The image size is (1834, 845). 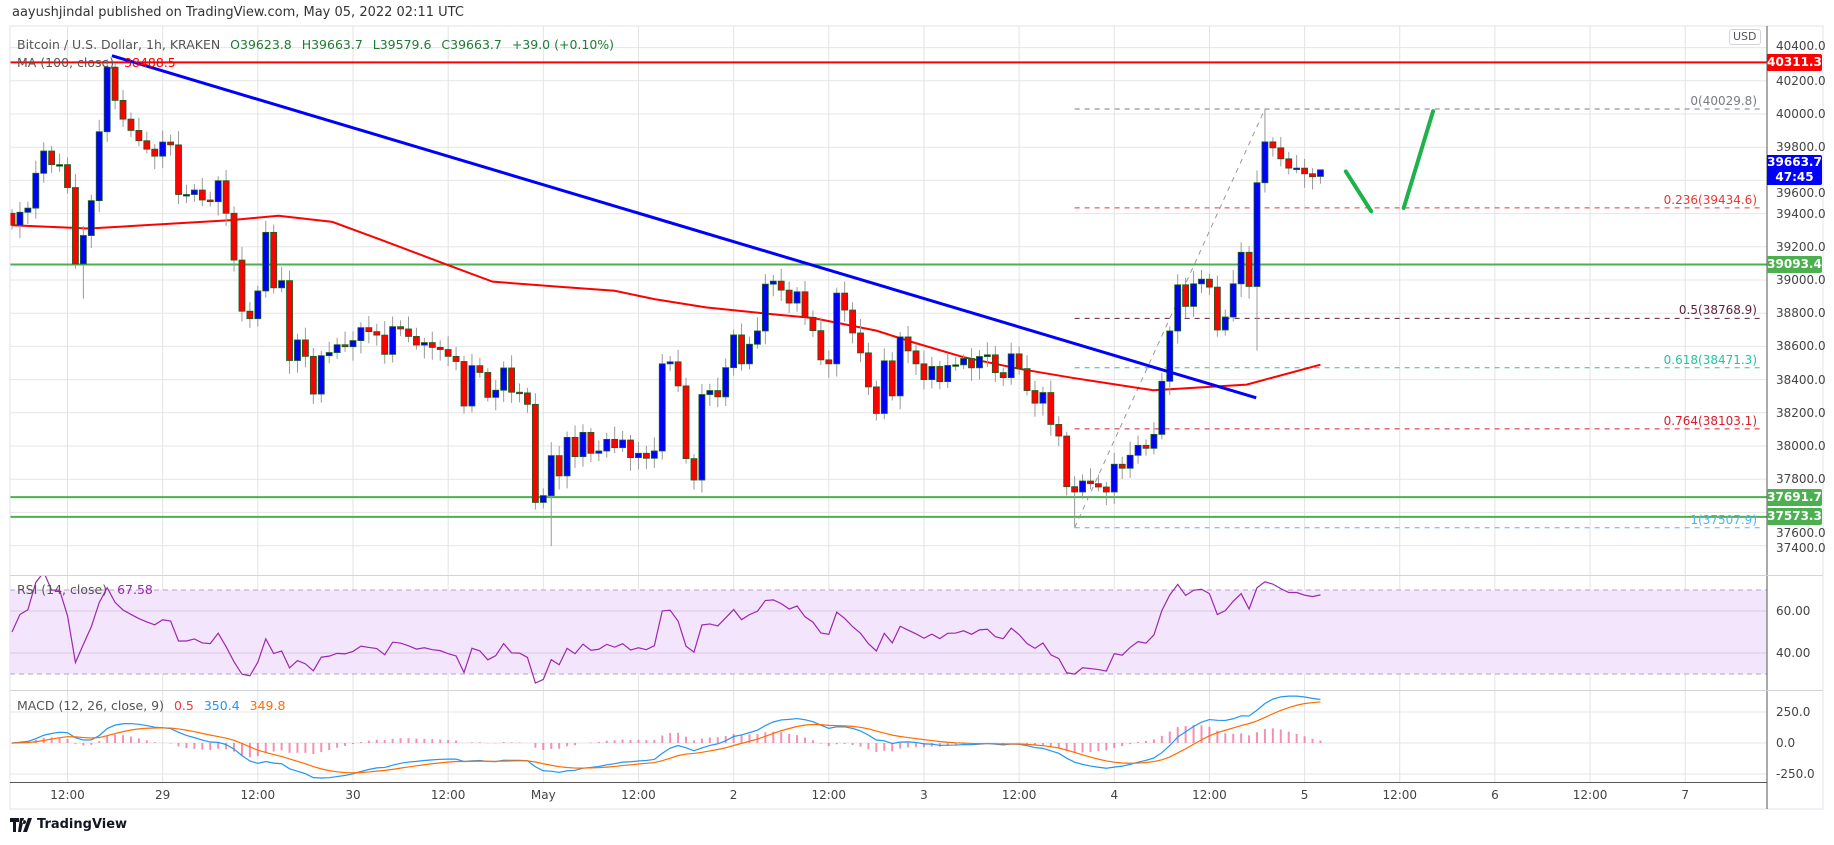 I want to click on tradingview-logo-icon, so click(x=21, y=824).